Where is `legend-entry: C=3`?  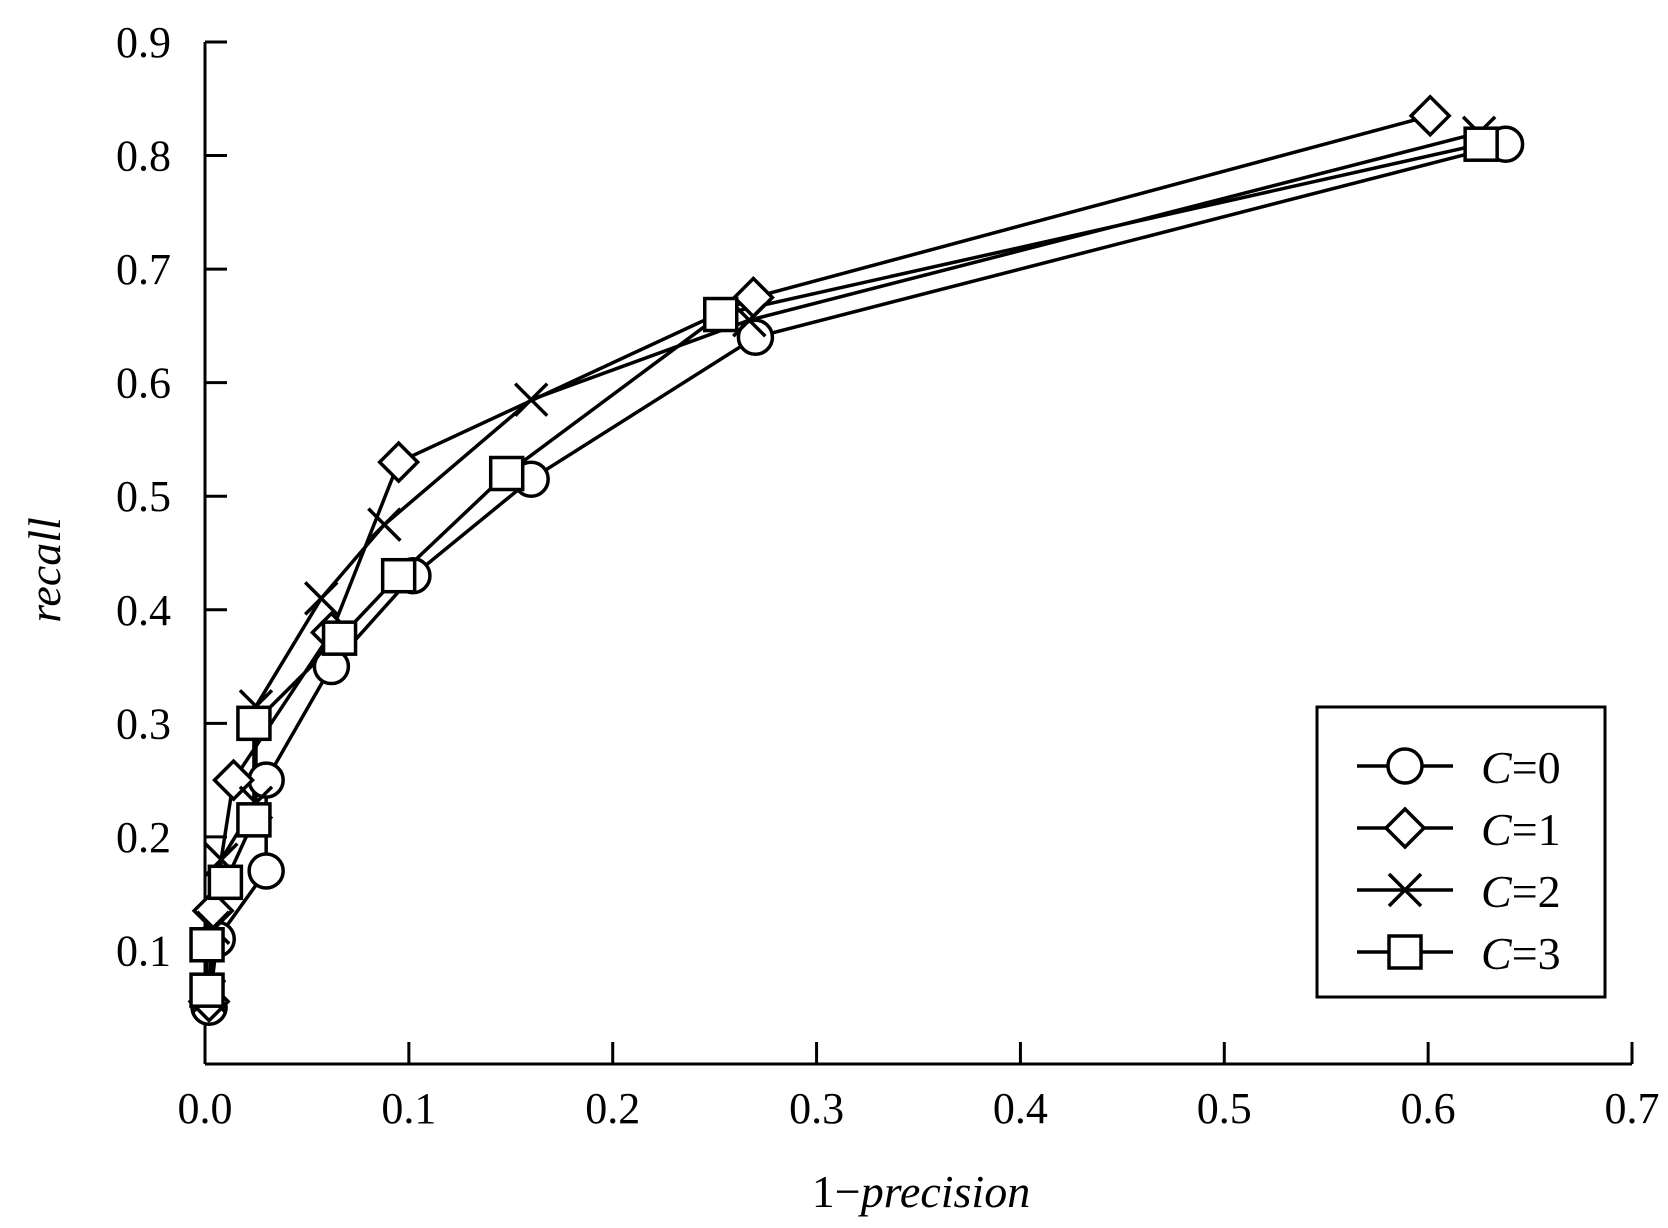
legend-entry: C=3 is located at coordinates (1459, 953).